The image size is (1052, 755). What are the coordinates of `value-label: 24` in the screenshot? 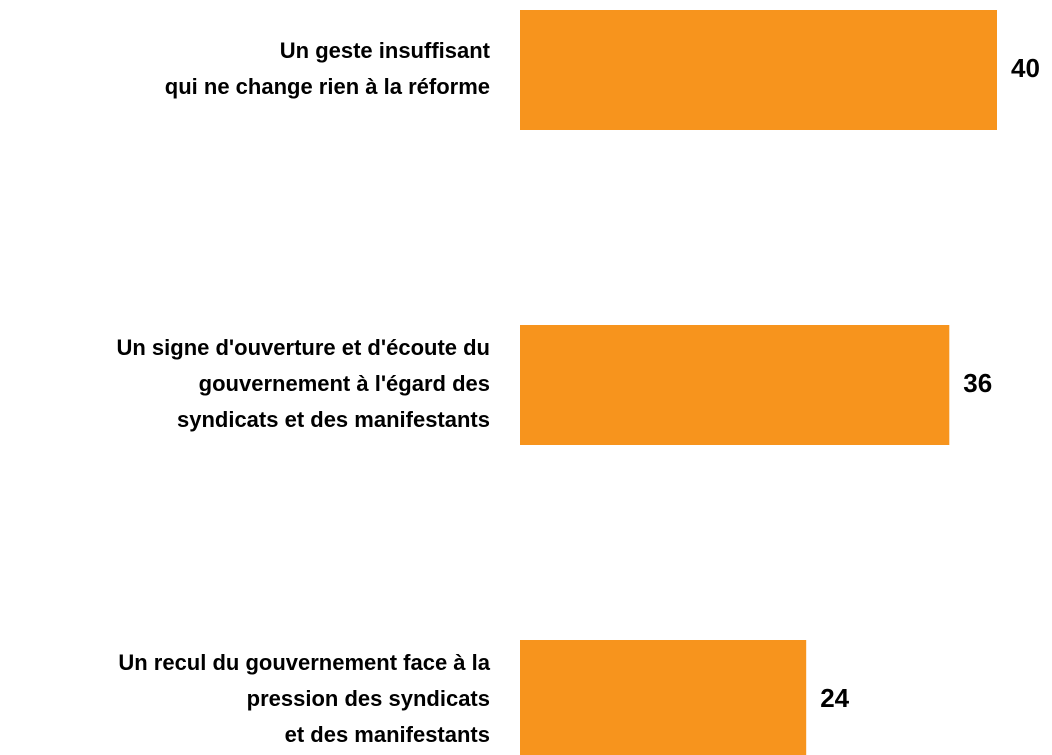 It's located at (834, 698).